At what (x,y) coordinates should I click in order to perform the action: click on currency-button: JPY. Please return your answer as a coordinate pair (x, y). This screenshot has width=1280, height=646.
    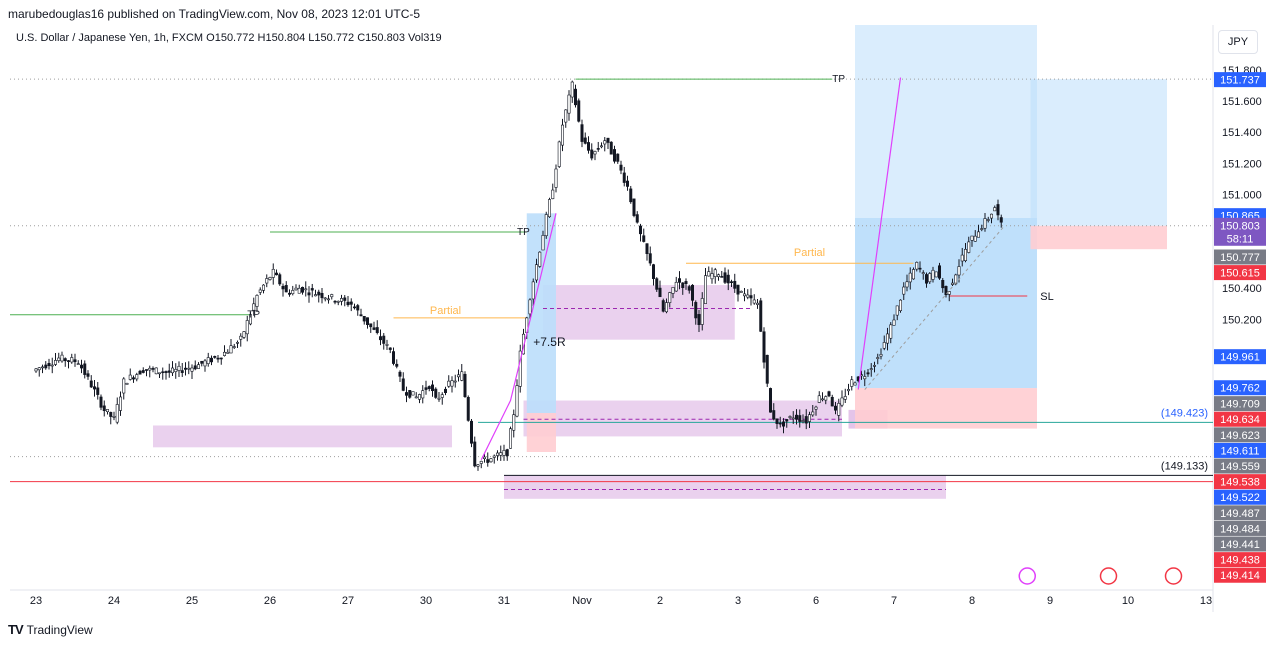
    Looking at the image, I should click on (1238, 42).